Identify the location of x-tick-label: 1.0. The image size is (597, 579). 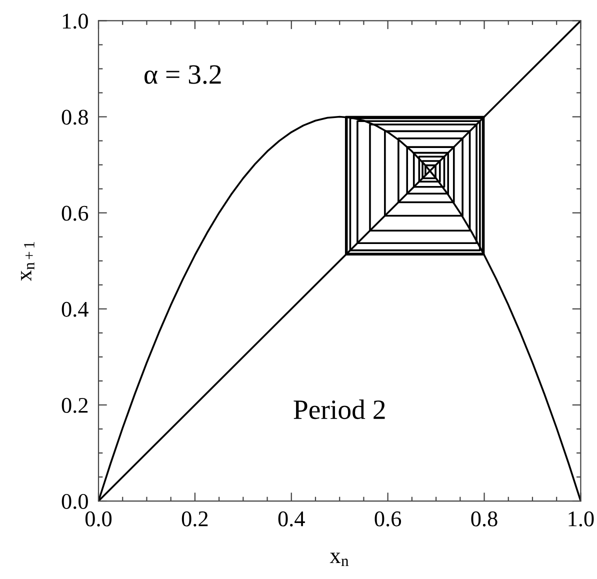
(581, 518).